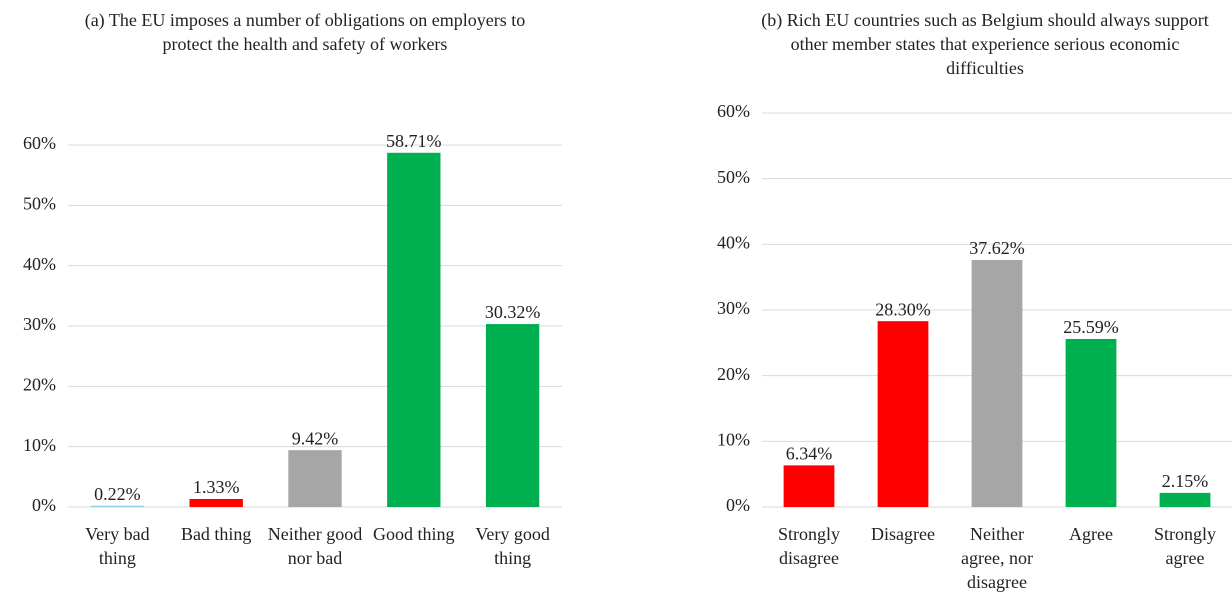 The image size is (1232, 596). Describe the element at coordinates (315, 438) in the screenshot. I see `value-label: 9.42%` at that location.